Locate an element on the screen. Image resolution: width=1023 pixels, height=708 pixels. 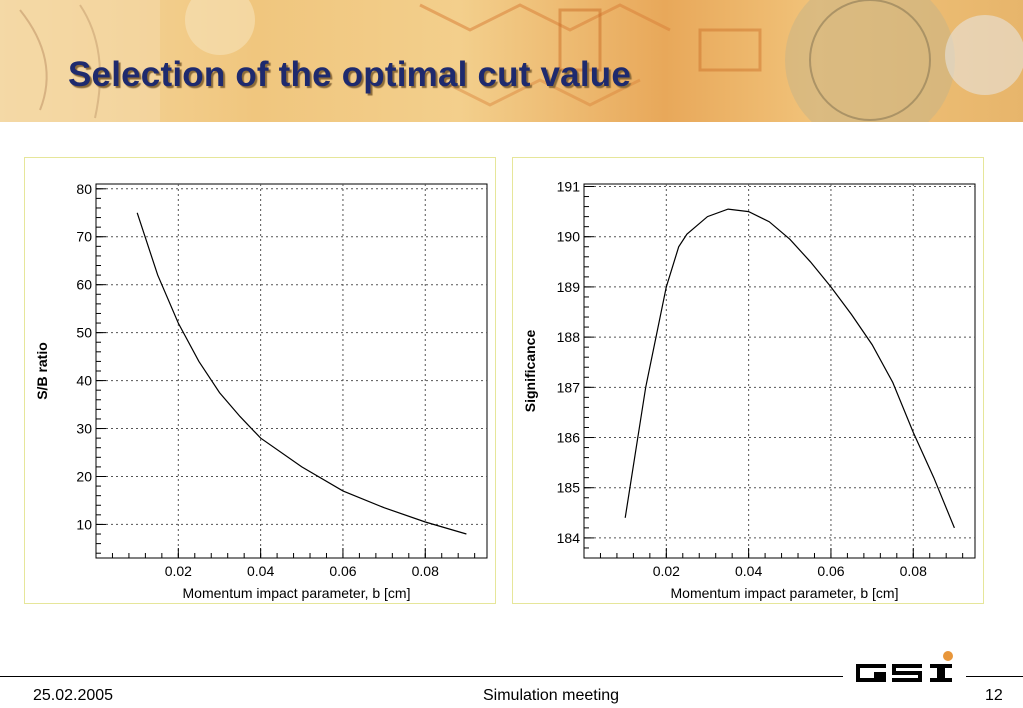
sig-x-tick-label: 0.02 is located at coordinates (666, 571).